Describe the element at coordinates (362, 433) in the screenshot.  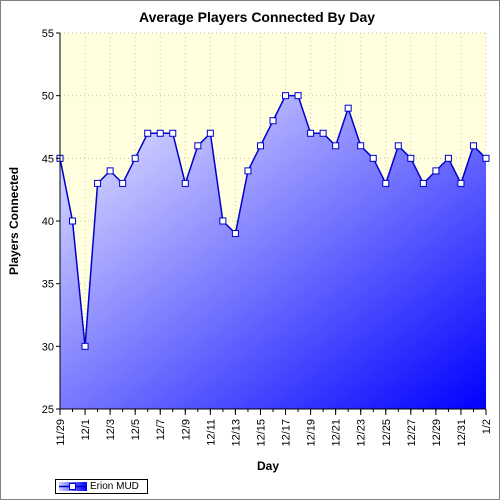
I see `x-tick-label: 12/23` at that location.